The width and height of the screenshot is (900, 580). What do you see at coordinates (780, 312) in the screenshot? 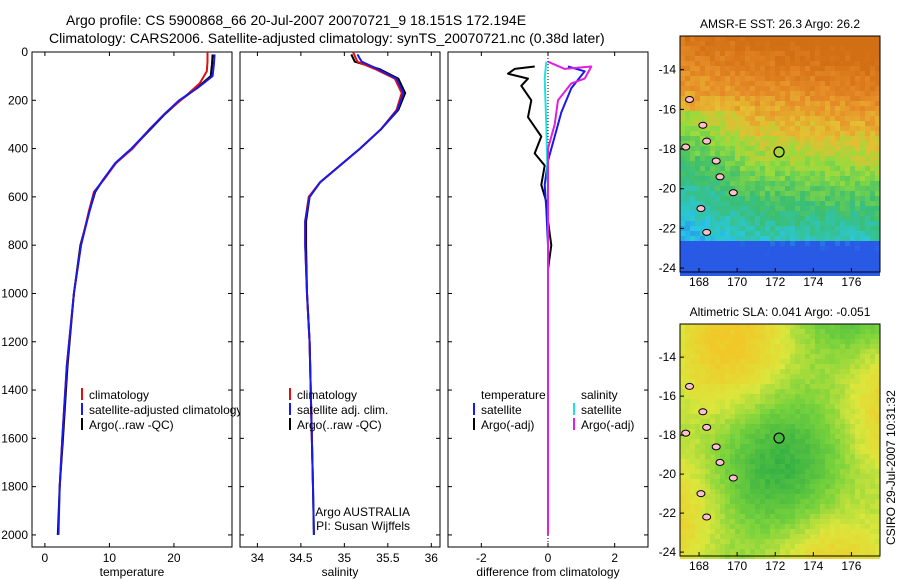
I see `map-title: Altimetric SLA: 0.041 Argo: -0.051` at bounding box center [780, 312].